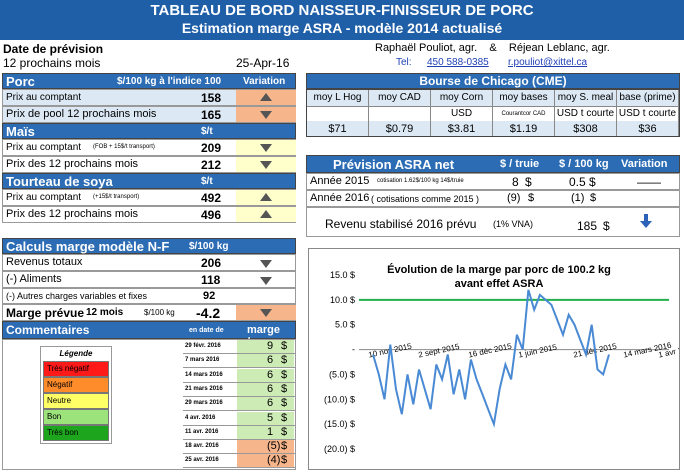 The image size is (684, 472). What do you see at coordinates (513, 224) in the screenshot?
I see `asra-stab-note: (1% VNA)` at bounding box center [513, 224].